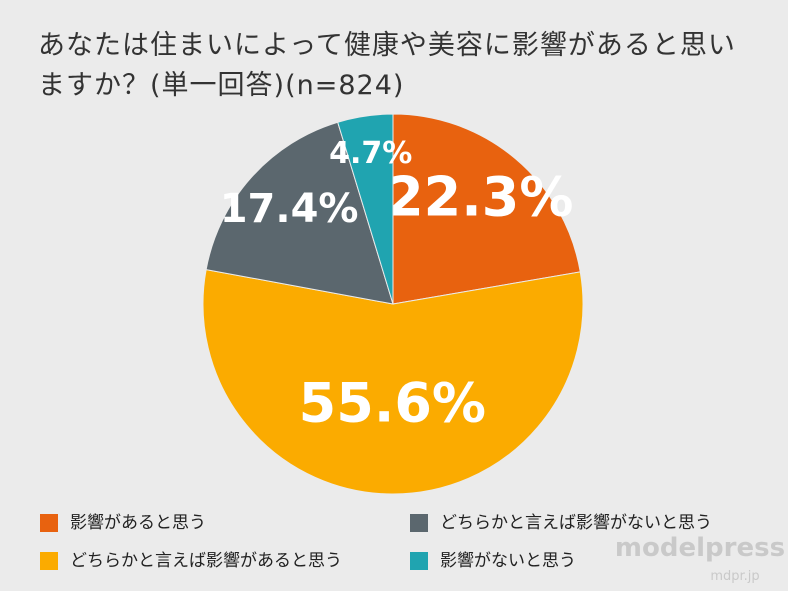 Image resolution: width=788 pixels, height=591 pixels. Describe the element at coordinates (289, 209) in the screenshot. I see `value-label: 17.4%` at that location.